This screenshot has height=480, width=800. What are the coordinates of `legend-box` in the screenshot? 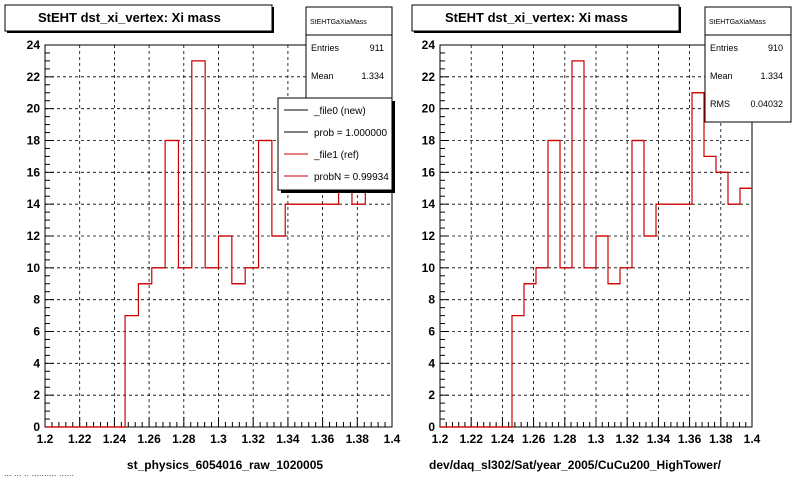 It's located at (335, 144).